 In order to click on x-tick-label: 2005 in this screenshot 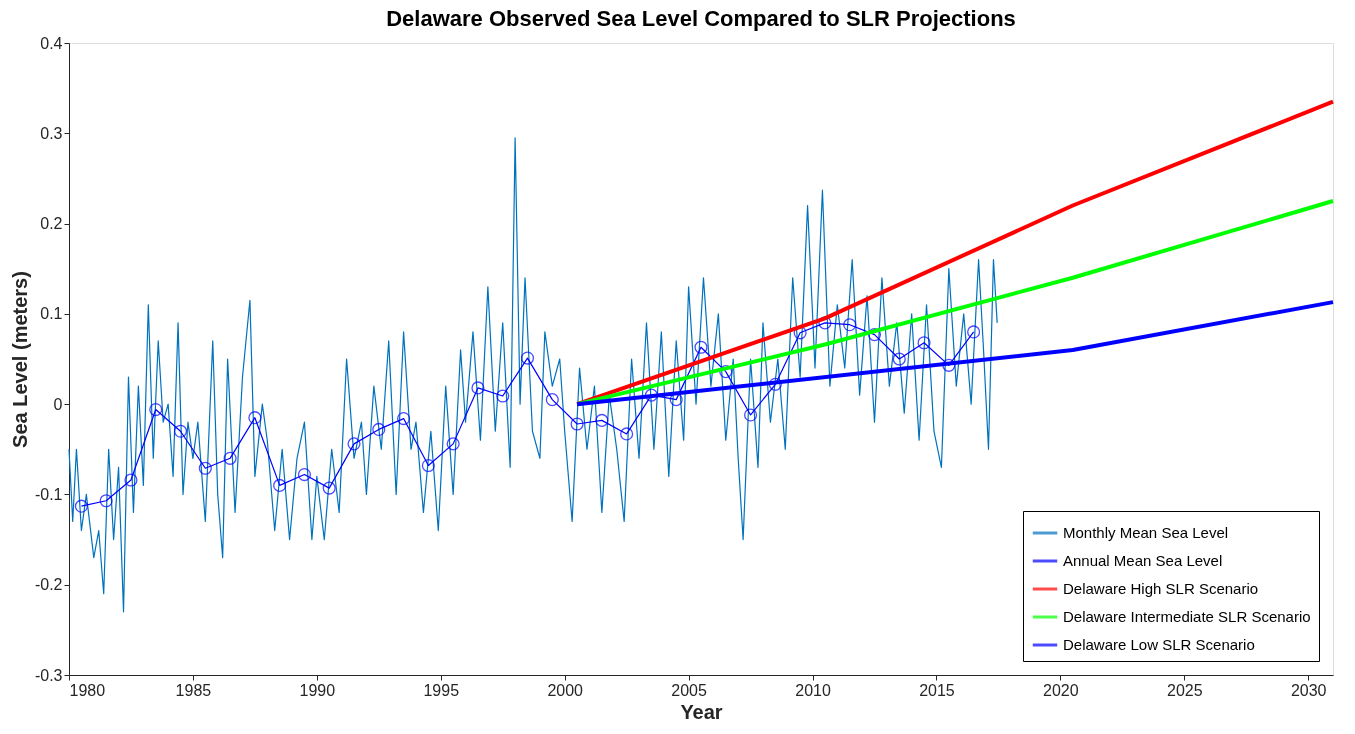, I will do `click(689, 690)`.